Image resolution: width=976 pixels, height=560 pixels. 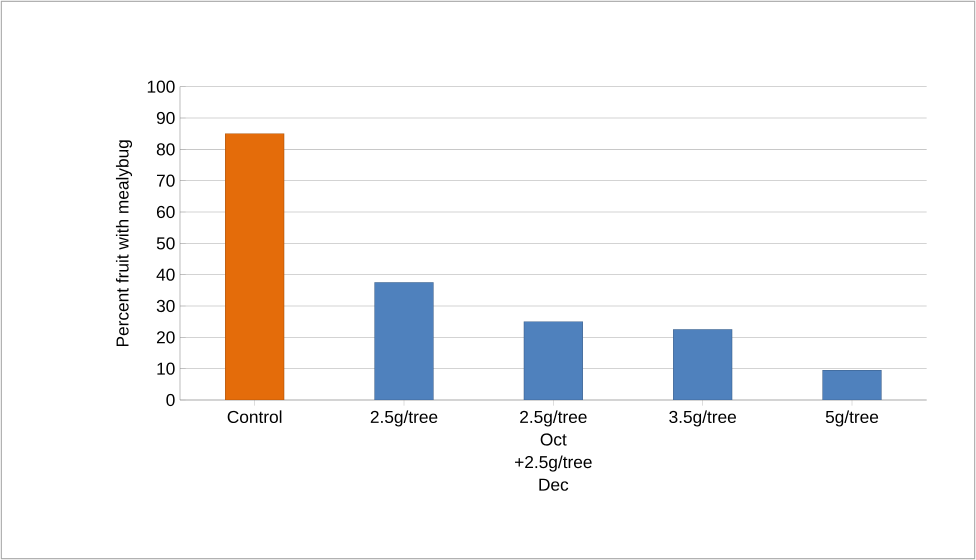 I want to click on x-tick-label: Control, so click(x=255, y=417).